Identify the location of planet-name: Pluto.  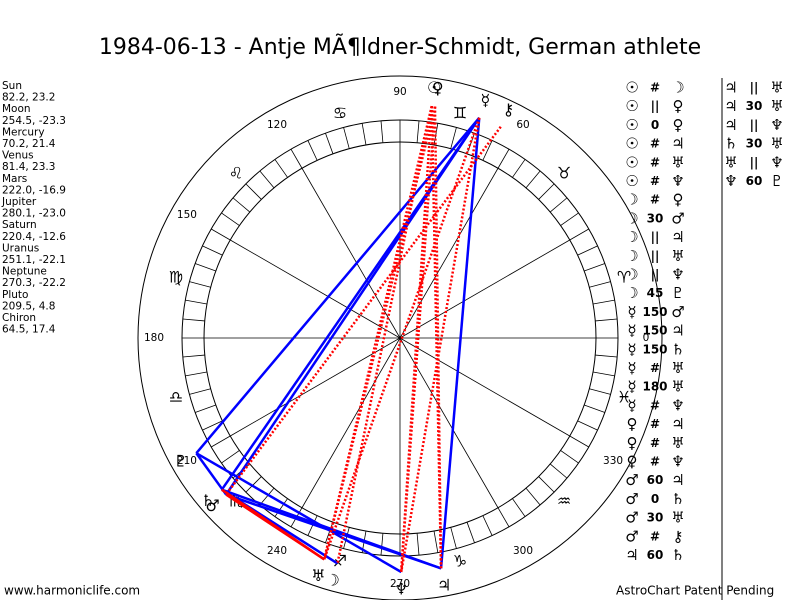
(15, 295).